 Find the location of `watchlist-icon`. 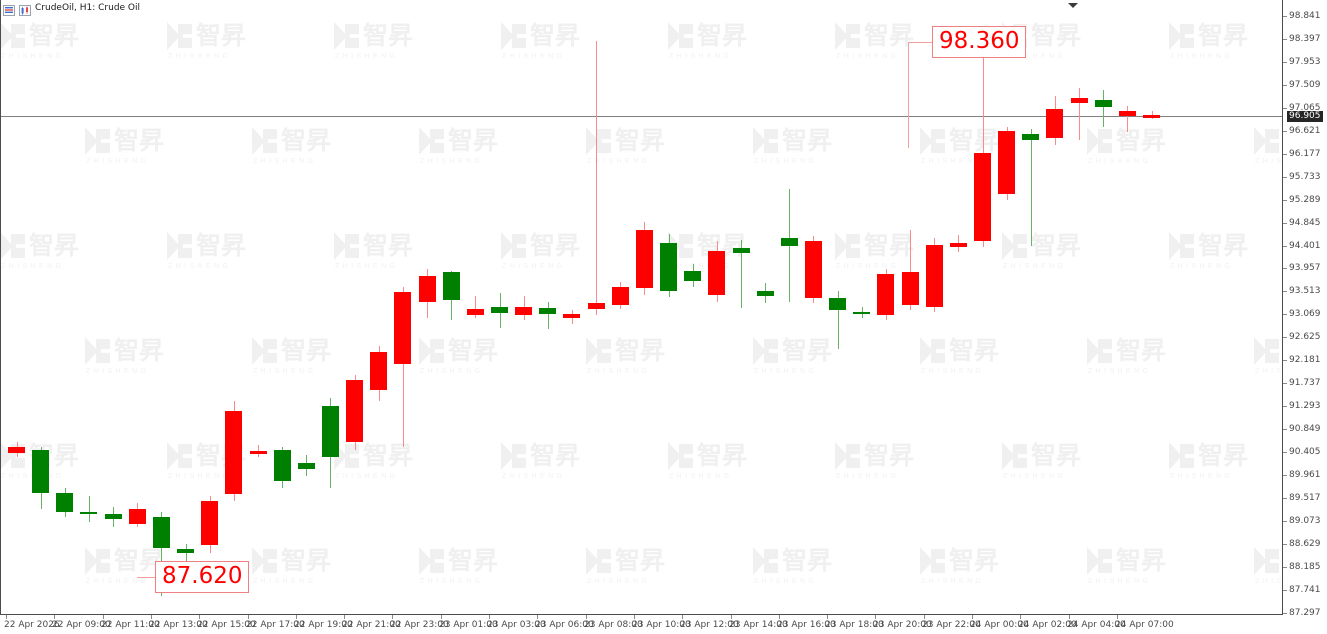

watchlist-icon is located at coordinates (9, 9).